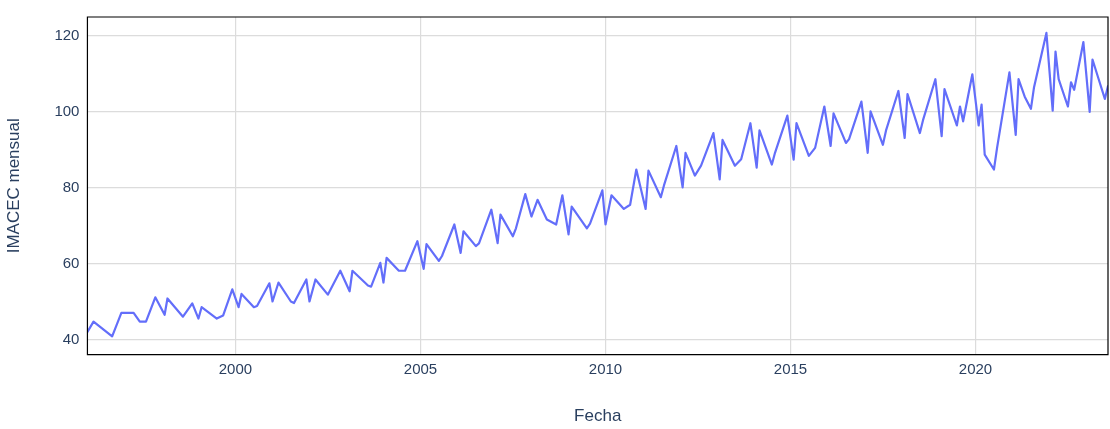 Image resolution: width=1110 pixels, height=429 pixels. Describe the element at coordinates (13, 186) in the screenshot. I see `y-axis-title: IMACEC mensual` at that location.